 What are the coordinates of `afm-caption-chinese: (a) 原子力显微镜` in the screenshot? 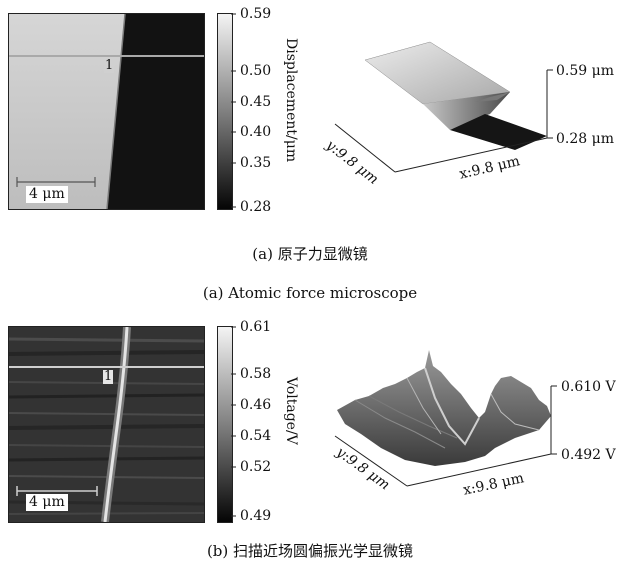 It's located at (310, 254).